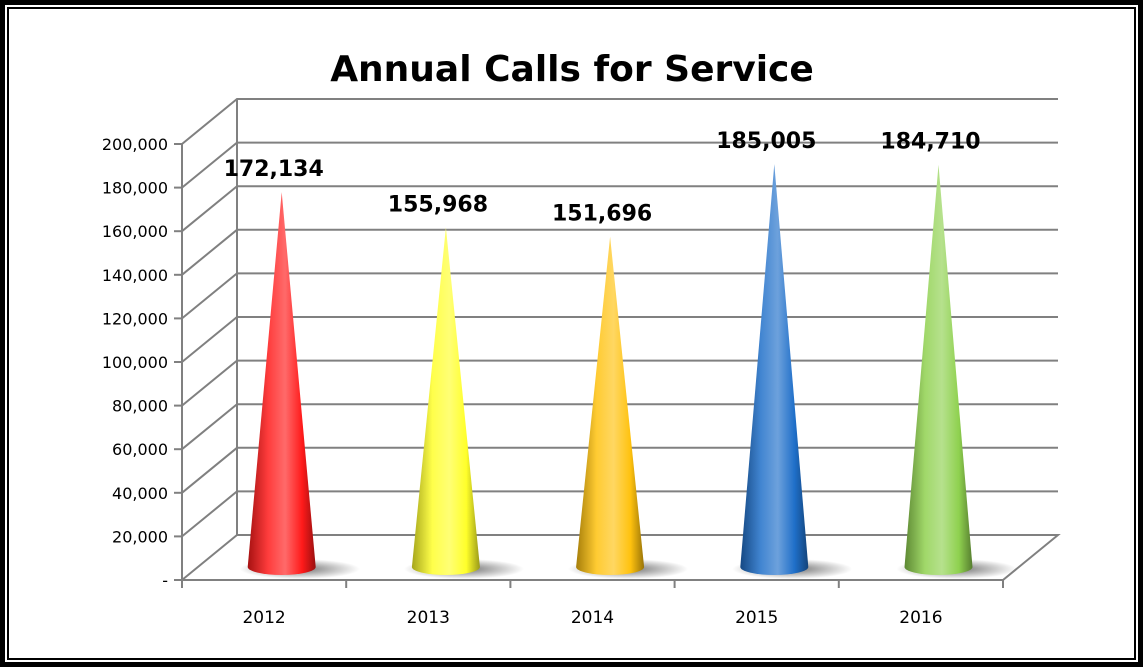 Image resolution: width=1143 pixels, height=667 pixels. What do you see at coordinates (135, 362) in the screenshot?
I see `y-tick-label: 100,000` at bounding box center [135, 362].